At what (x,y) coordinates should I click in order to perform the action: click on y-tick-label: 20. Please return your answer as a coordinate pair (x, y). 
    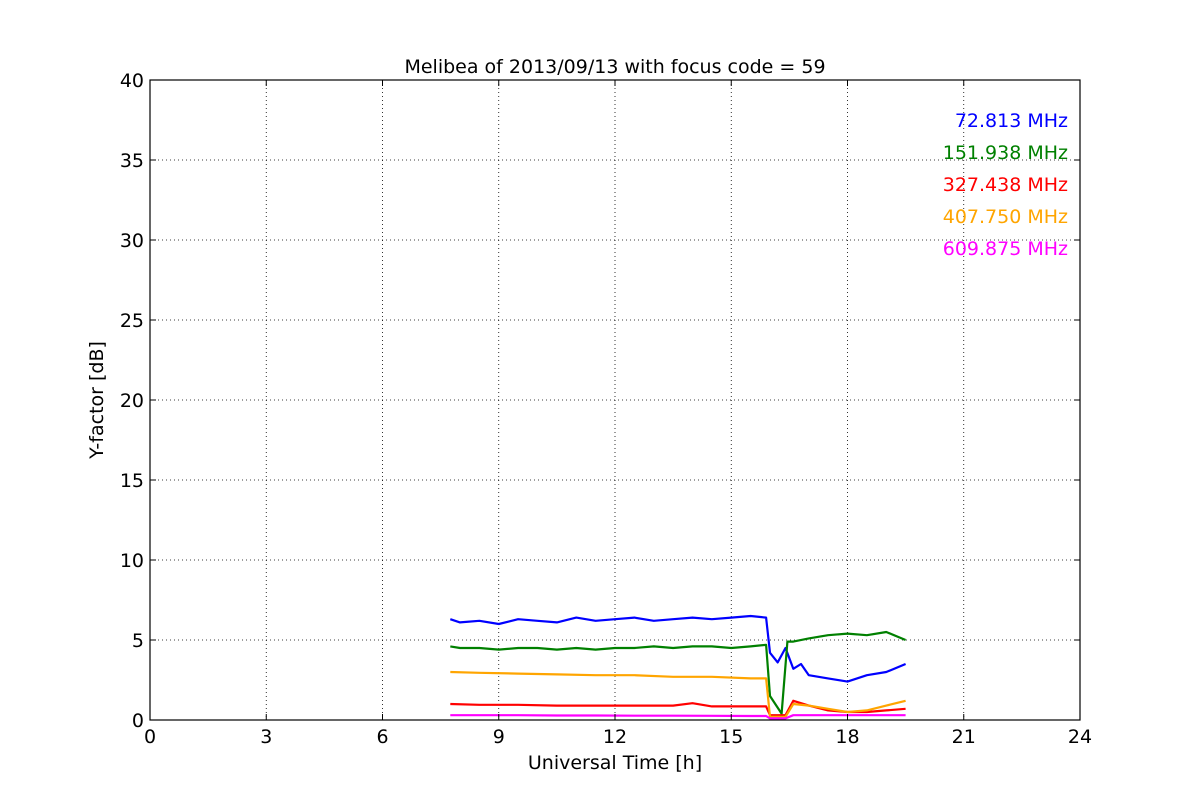
    Looking at the image, I should click on (132, 401).